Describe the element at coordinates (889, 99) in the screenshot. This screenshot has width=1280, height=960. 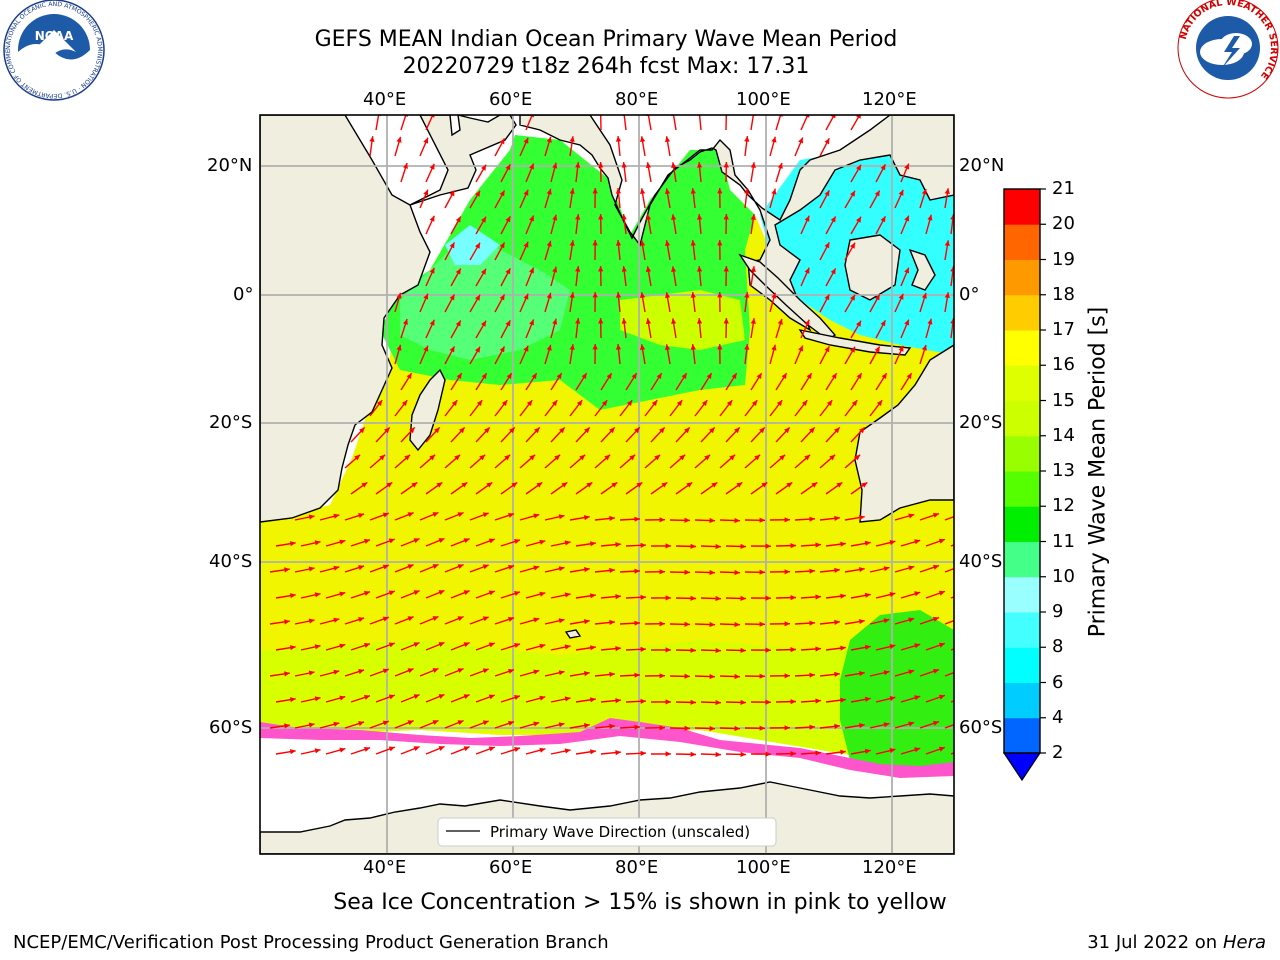
I see `lon-label-top-120e: 120°E` at that location.